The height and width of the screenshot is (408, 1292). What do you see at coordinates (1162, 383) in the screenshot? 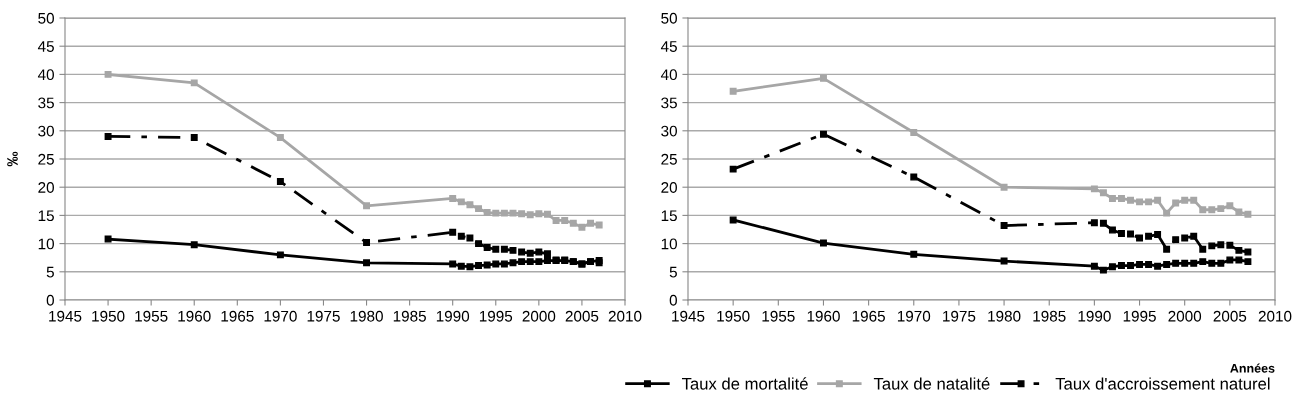
I see `legend-label: Taux d'accroissement naturel` at bounding box center [1162, 383].